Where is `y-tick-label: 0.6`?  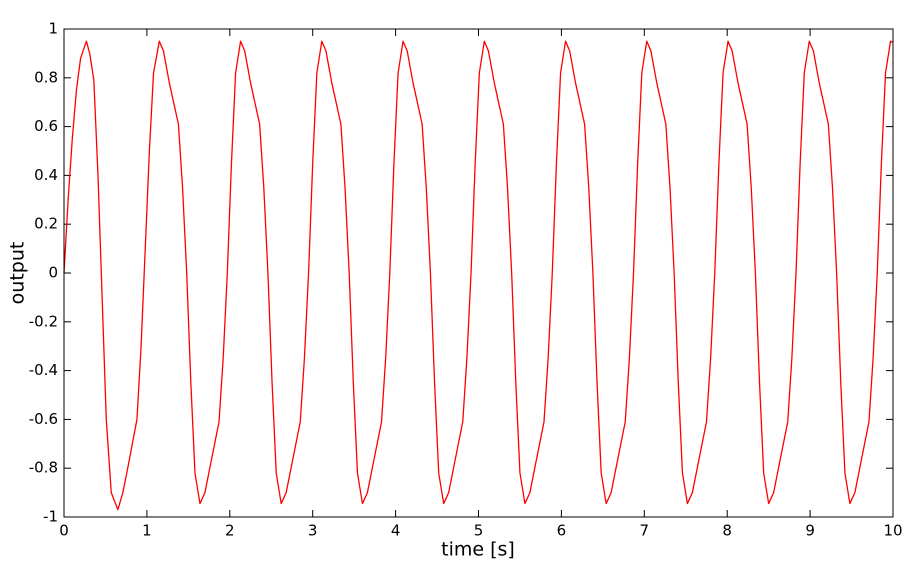 y-tick-label: 0.6 is located at coordinates (46, 126).